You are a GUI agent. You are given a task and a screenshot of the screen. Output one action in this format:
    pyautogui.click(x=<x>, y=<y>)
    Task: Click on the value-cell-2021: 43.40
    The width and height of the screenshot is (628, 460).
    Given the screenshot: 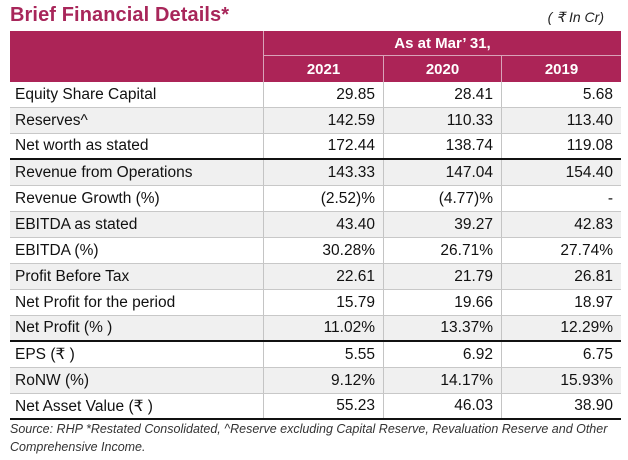 What is the action you would take?
    pyautogui.click(x=323, y=224)
    